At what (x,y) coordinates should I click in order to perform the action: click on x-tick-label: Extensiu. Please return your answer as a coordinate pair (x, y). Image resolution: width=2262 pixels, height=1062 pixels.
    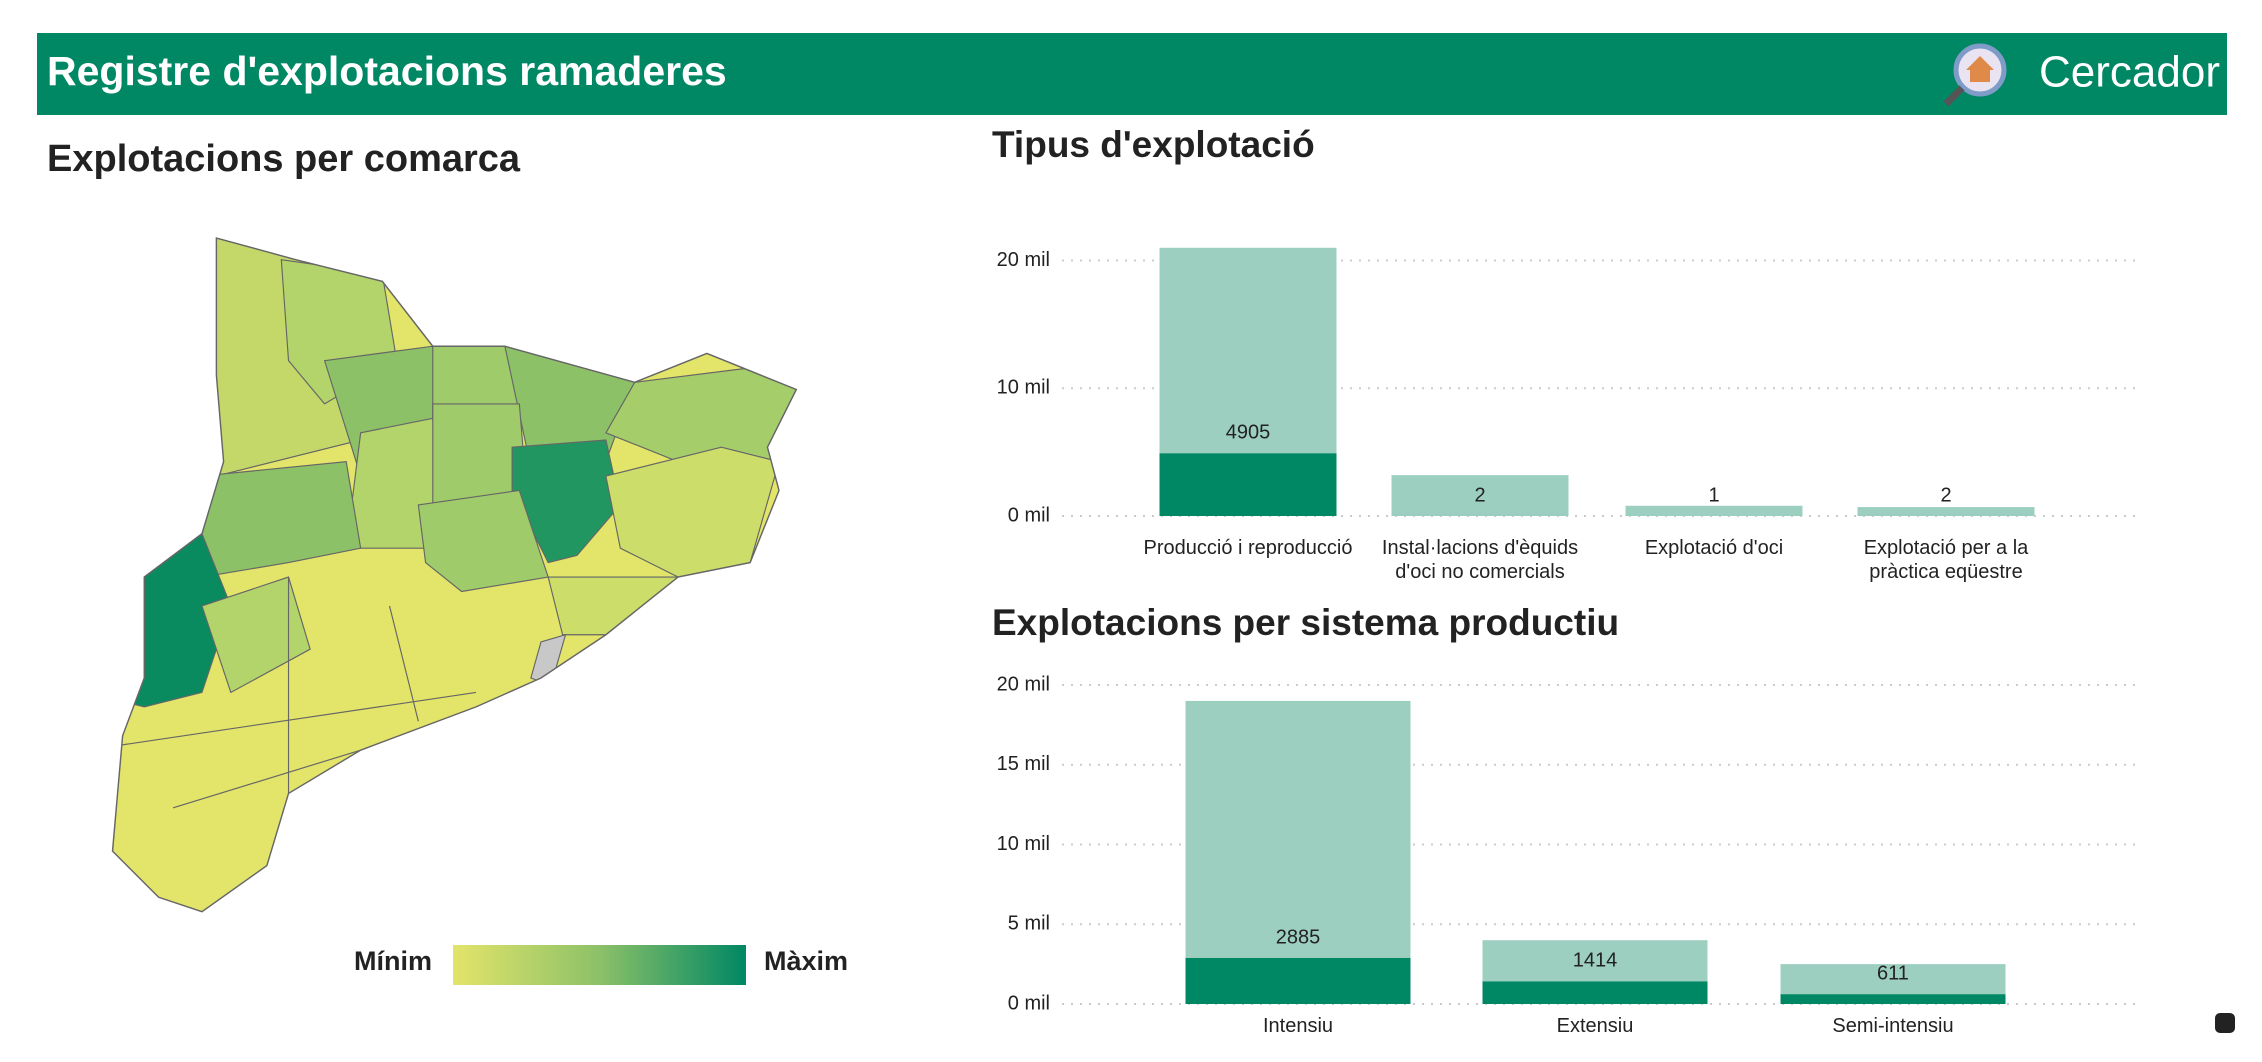
    Looking at the image, I should click on (1595, 1026).